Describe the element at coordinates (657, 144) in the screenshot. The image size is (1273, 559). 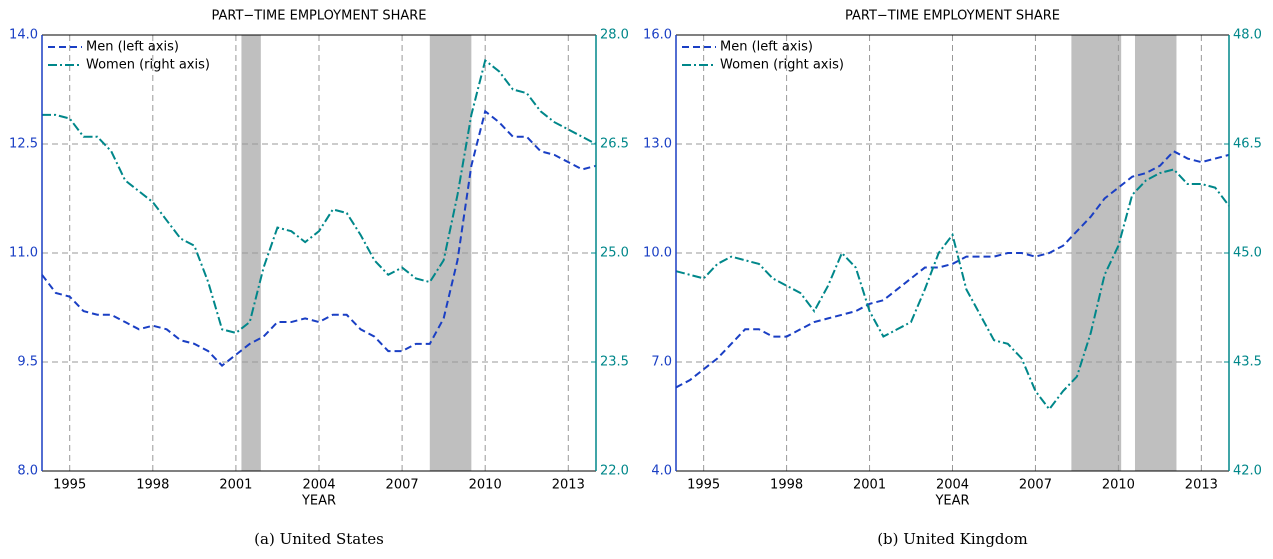
I see `y-tick-label: 13.0` at that location.